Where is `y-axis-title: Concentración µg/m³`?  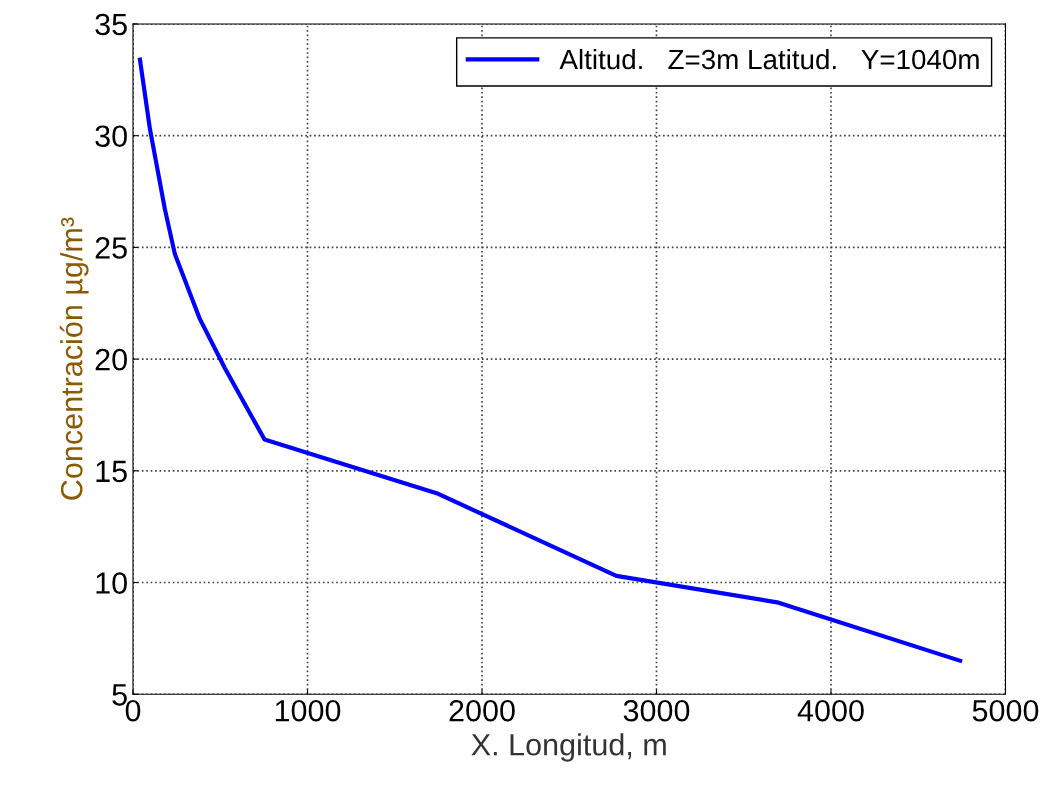 y-axis-title: Concentración µg/m³ is located at coordinates (74, 358).